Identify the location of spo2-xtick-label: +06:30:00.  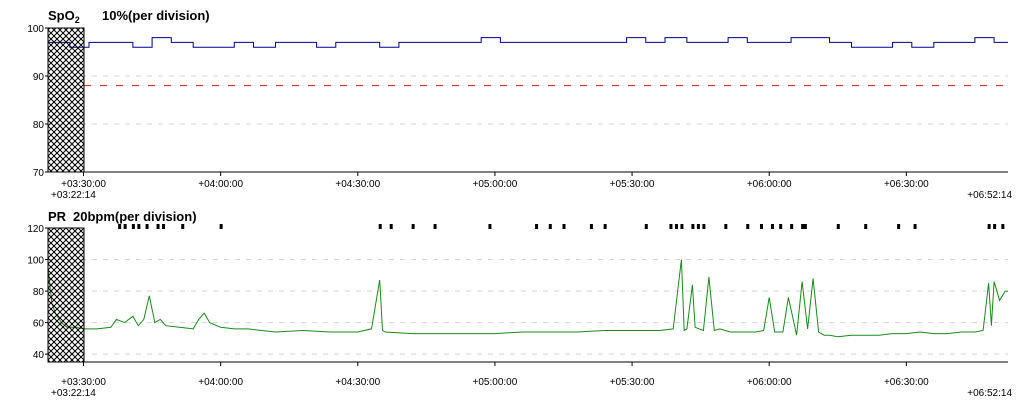
(906, 184).